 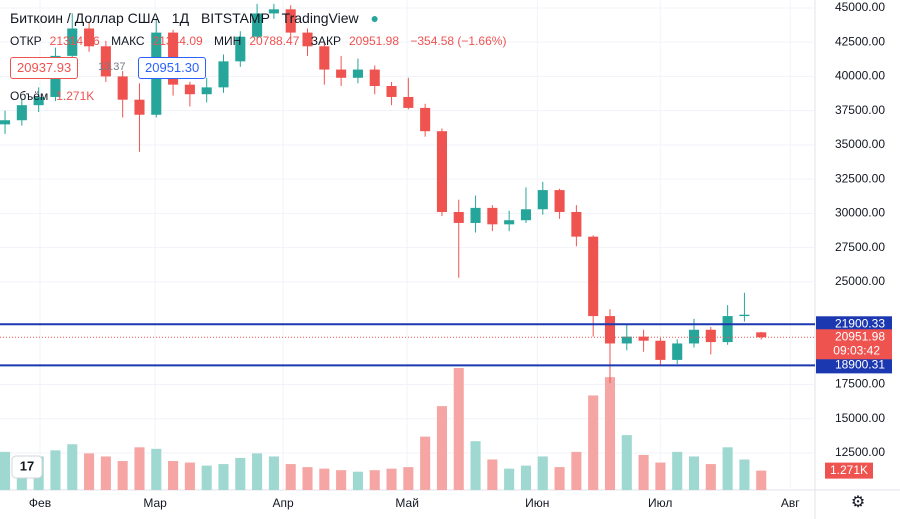 What do you see at coordinates (274, 41) in the screenshot?
I see `ohlc-value: 20788.47` at bounding box center [274, 41].